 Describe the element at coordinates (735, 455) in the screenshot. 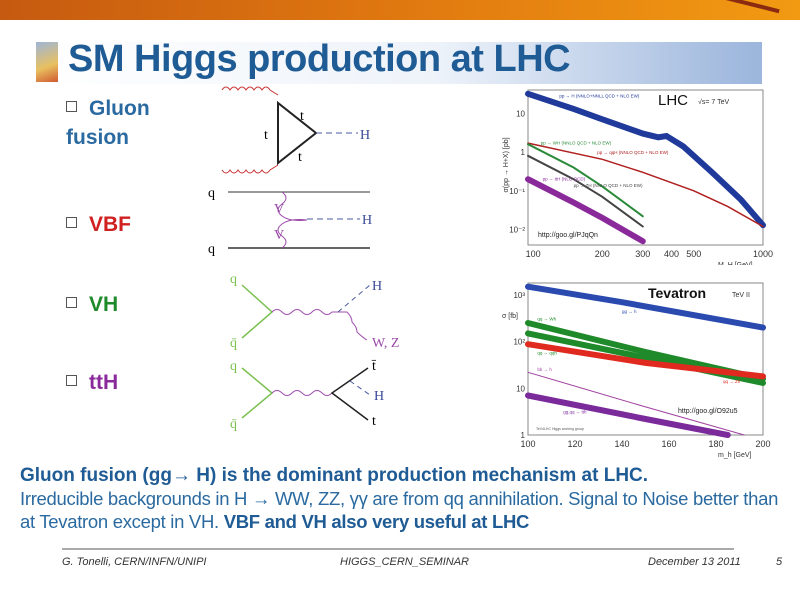

I see `x-axis-label: m_h [GeV]` at that location.